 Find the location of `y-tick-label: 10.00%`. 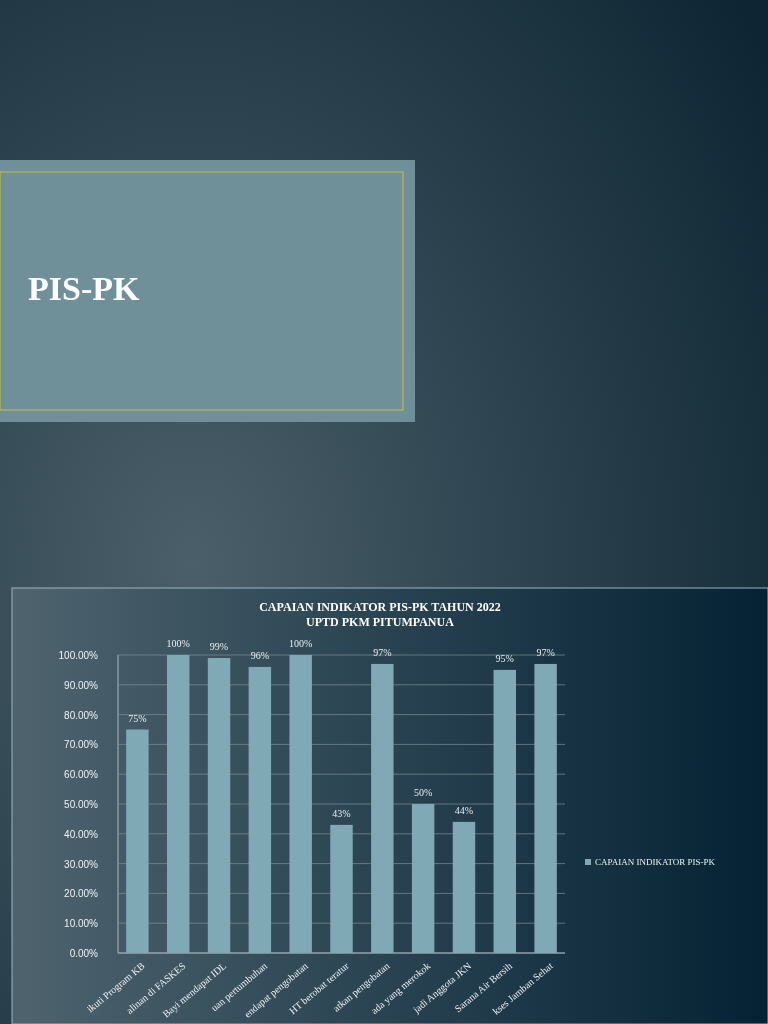

y-tick-label: 10.00% is located at coordinates (81, 924).